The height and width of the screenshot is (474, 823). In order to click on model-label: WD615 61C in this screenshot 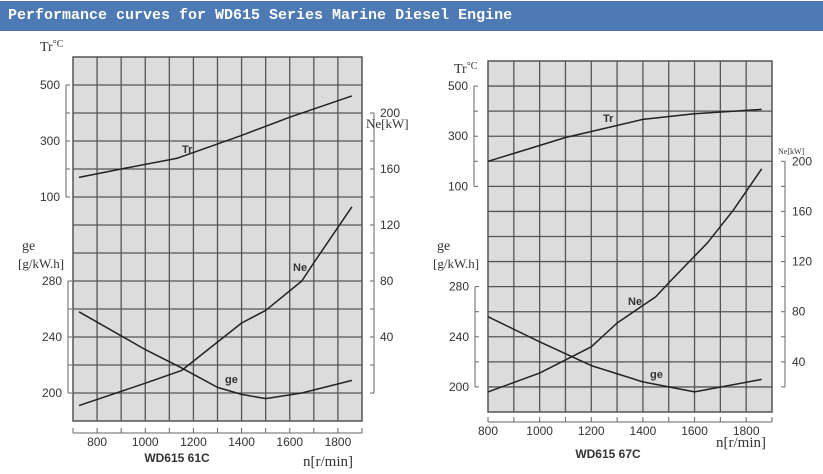, I will do `click(177, 458)`.